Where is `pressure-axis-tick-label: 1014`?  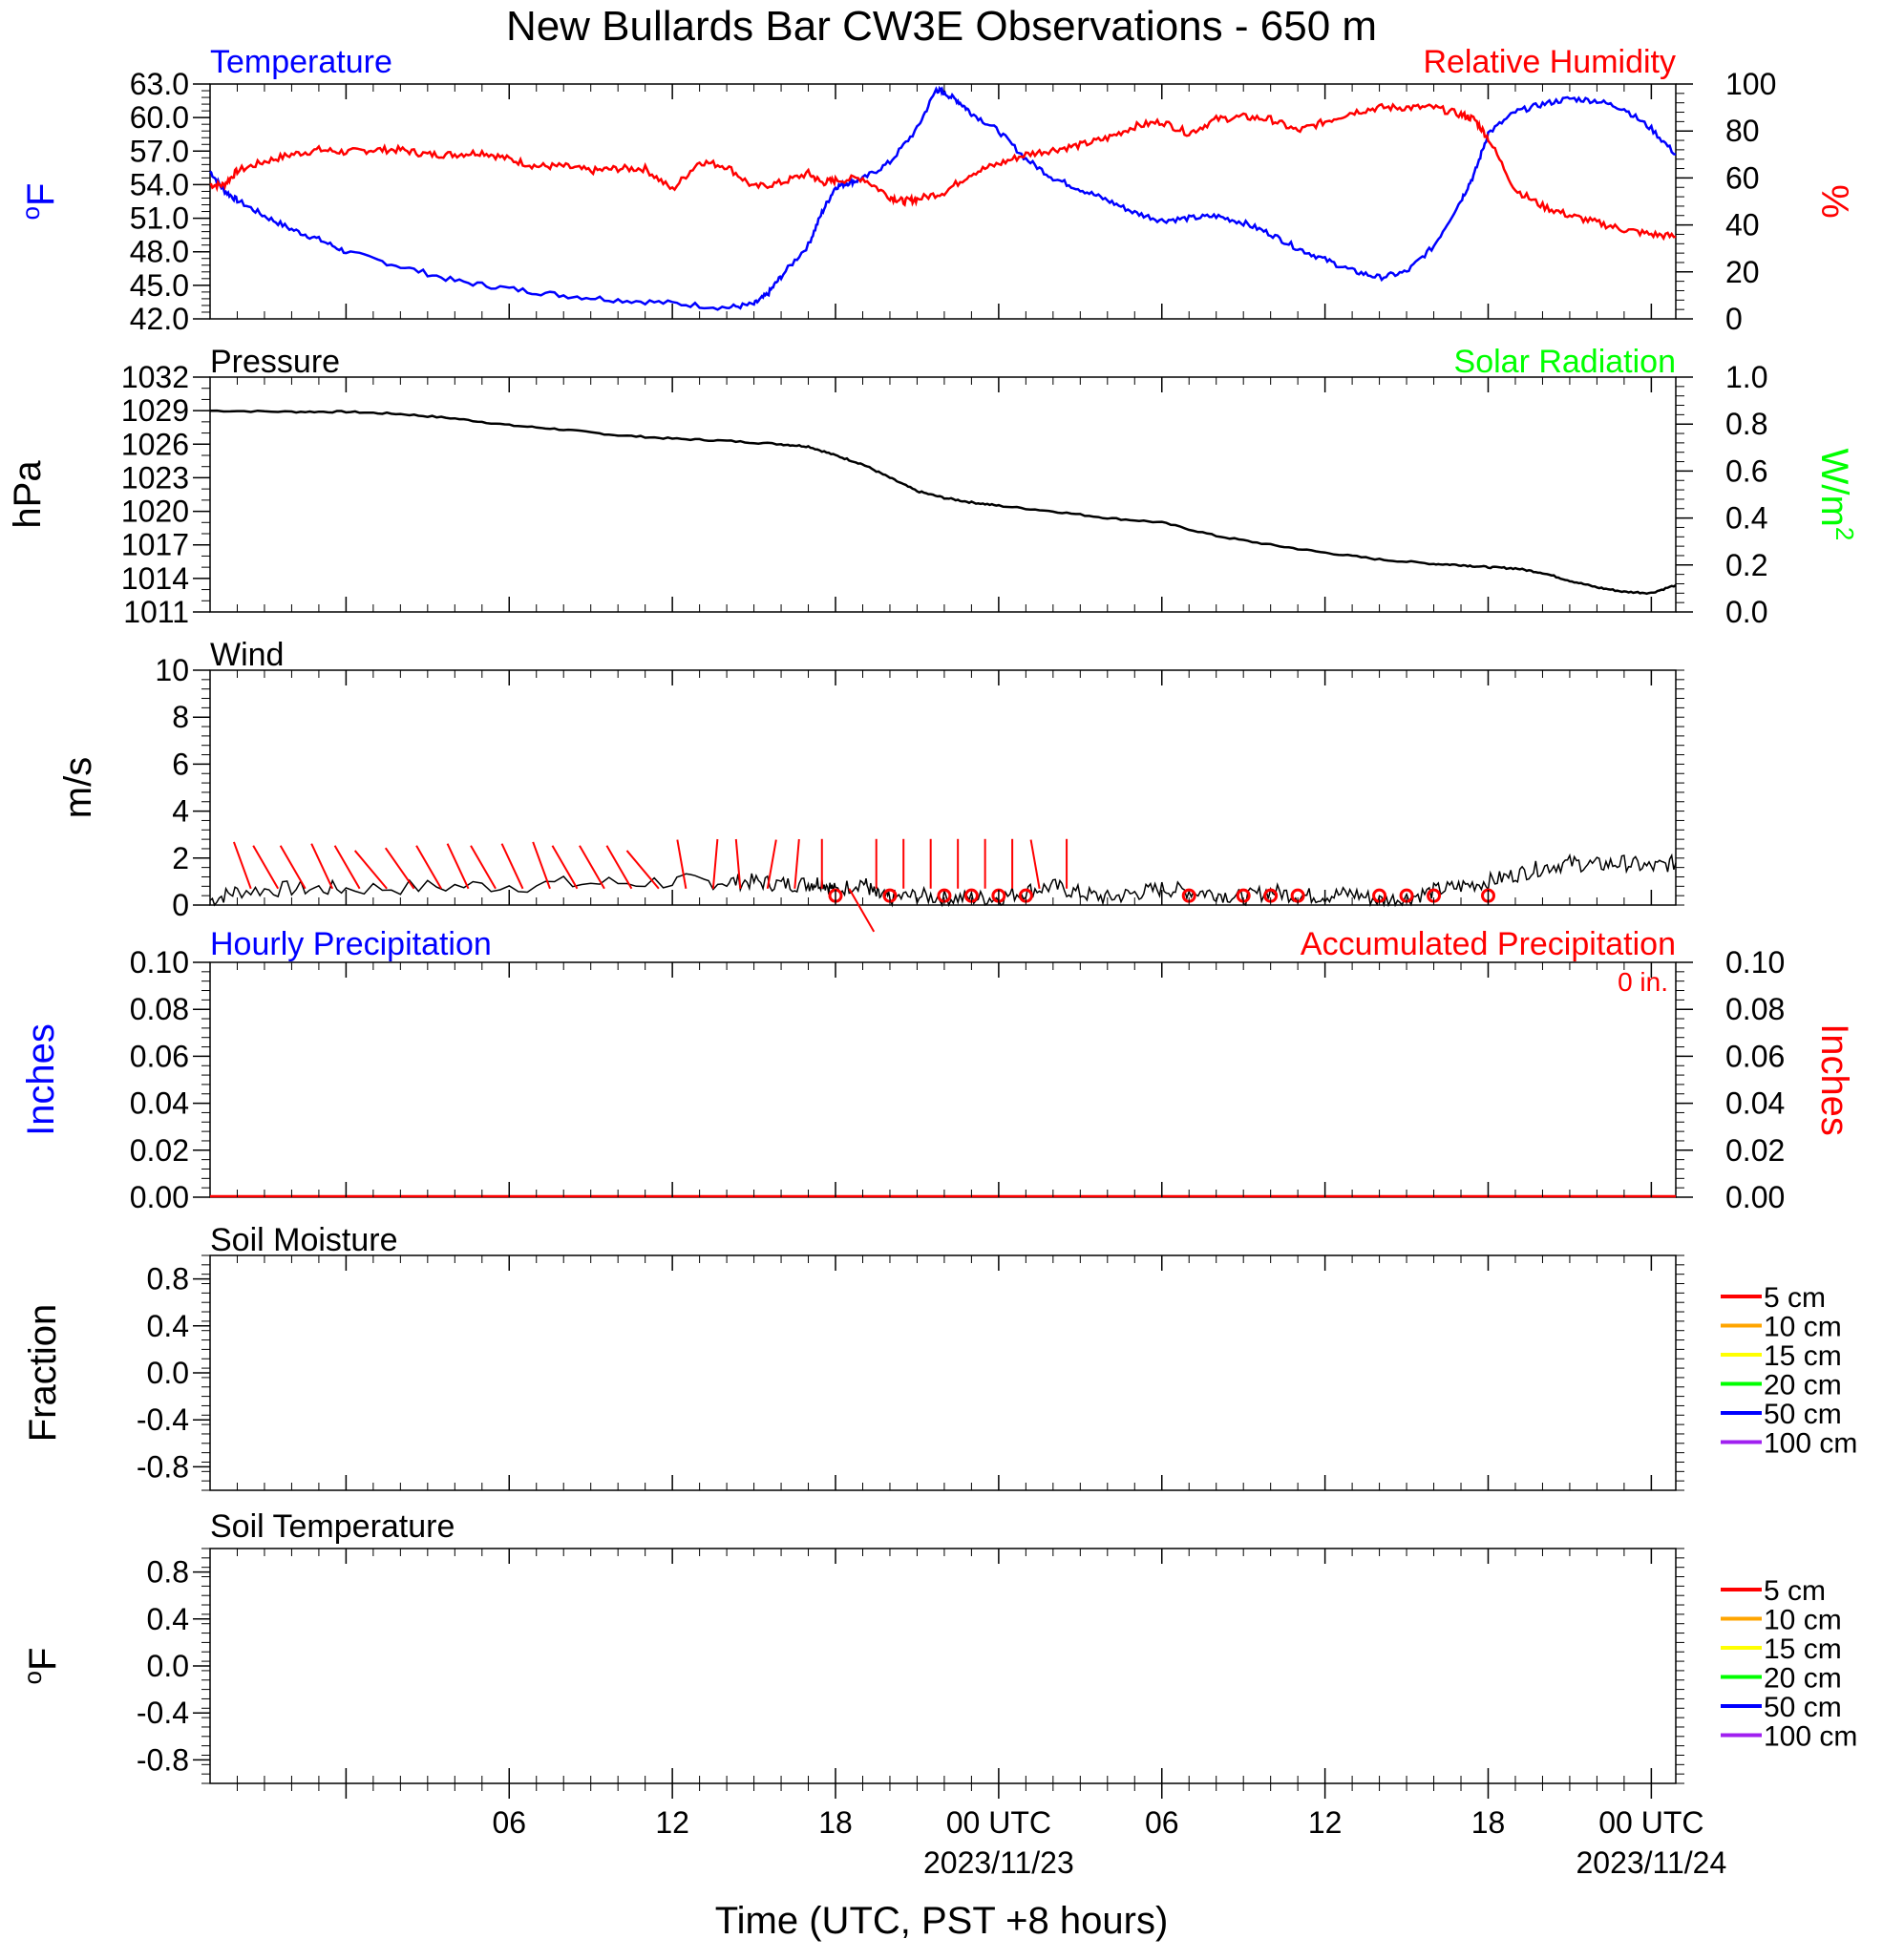
pressure-axis-tick-label: 1014 is located at coordinates (155, 578).